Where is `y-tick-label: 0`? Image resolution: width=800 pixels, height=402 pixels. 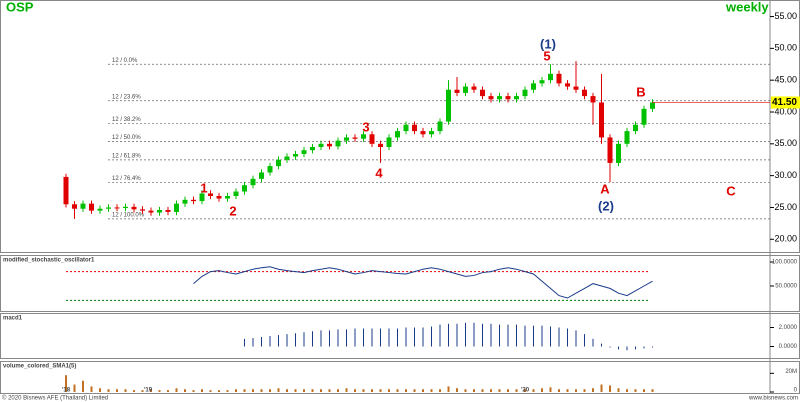
y-tick-label: 0 is located at coordinates (796, 391).